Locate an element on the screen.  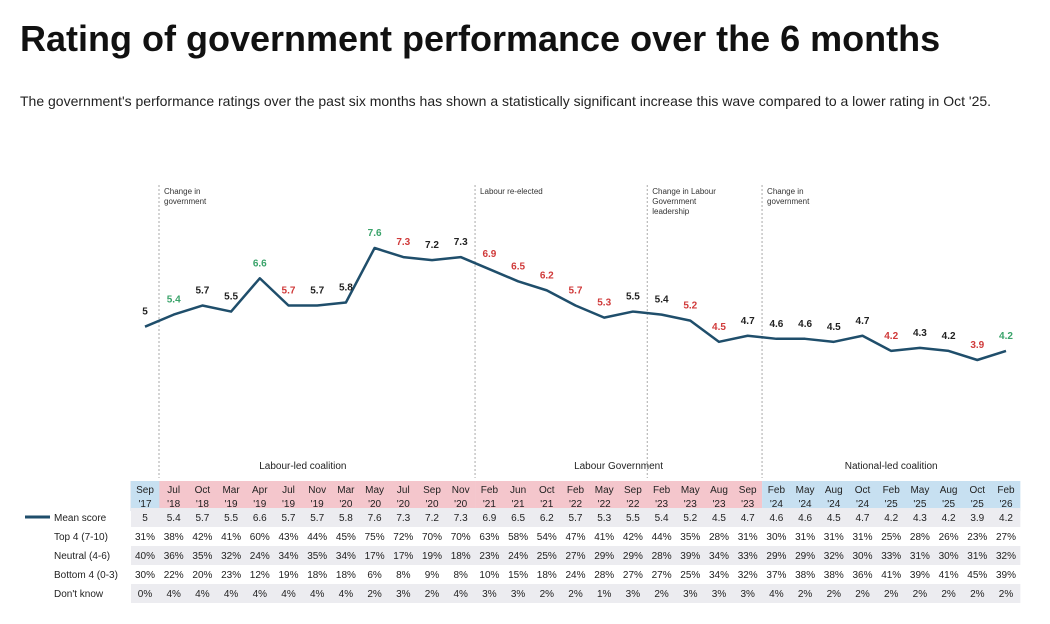
table-cell: 3% is located at coordinates (719, 594).